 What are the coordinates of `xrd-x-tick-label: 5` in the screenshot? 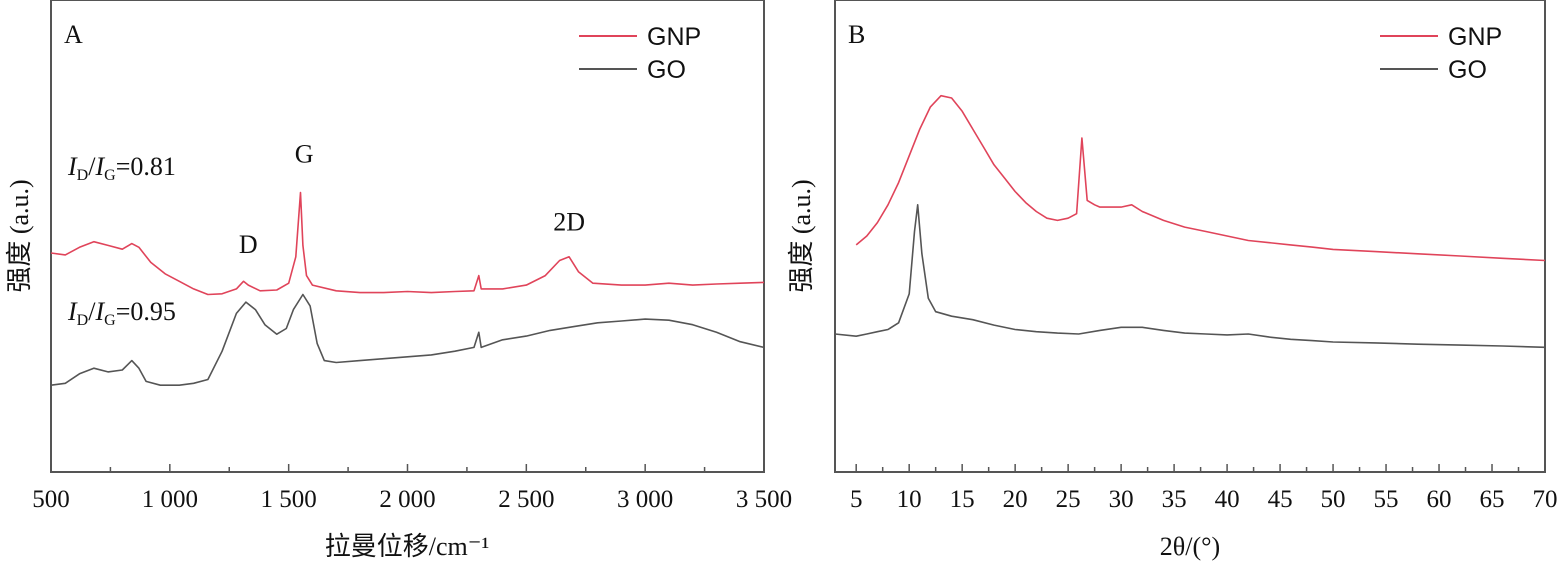 It's located at (856, 499).